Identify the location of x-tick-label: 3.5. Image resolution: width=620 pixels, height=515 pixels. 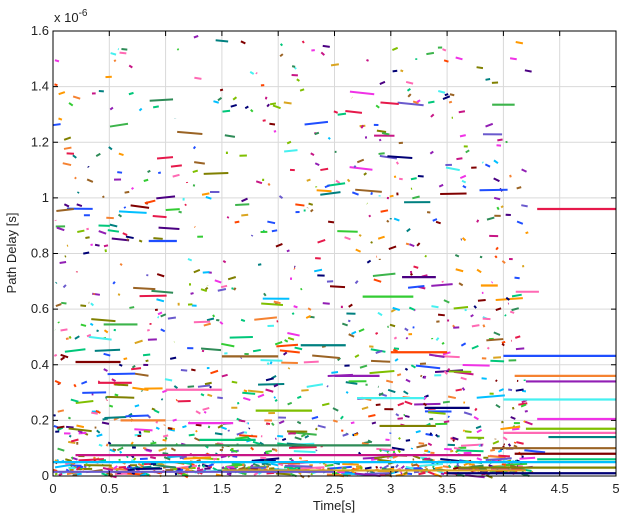
(447, 488).